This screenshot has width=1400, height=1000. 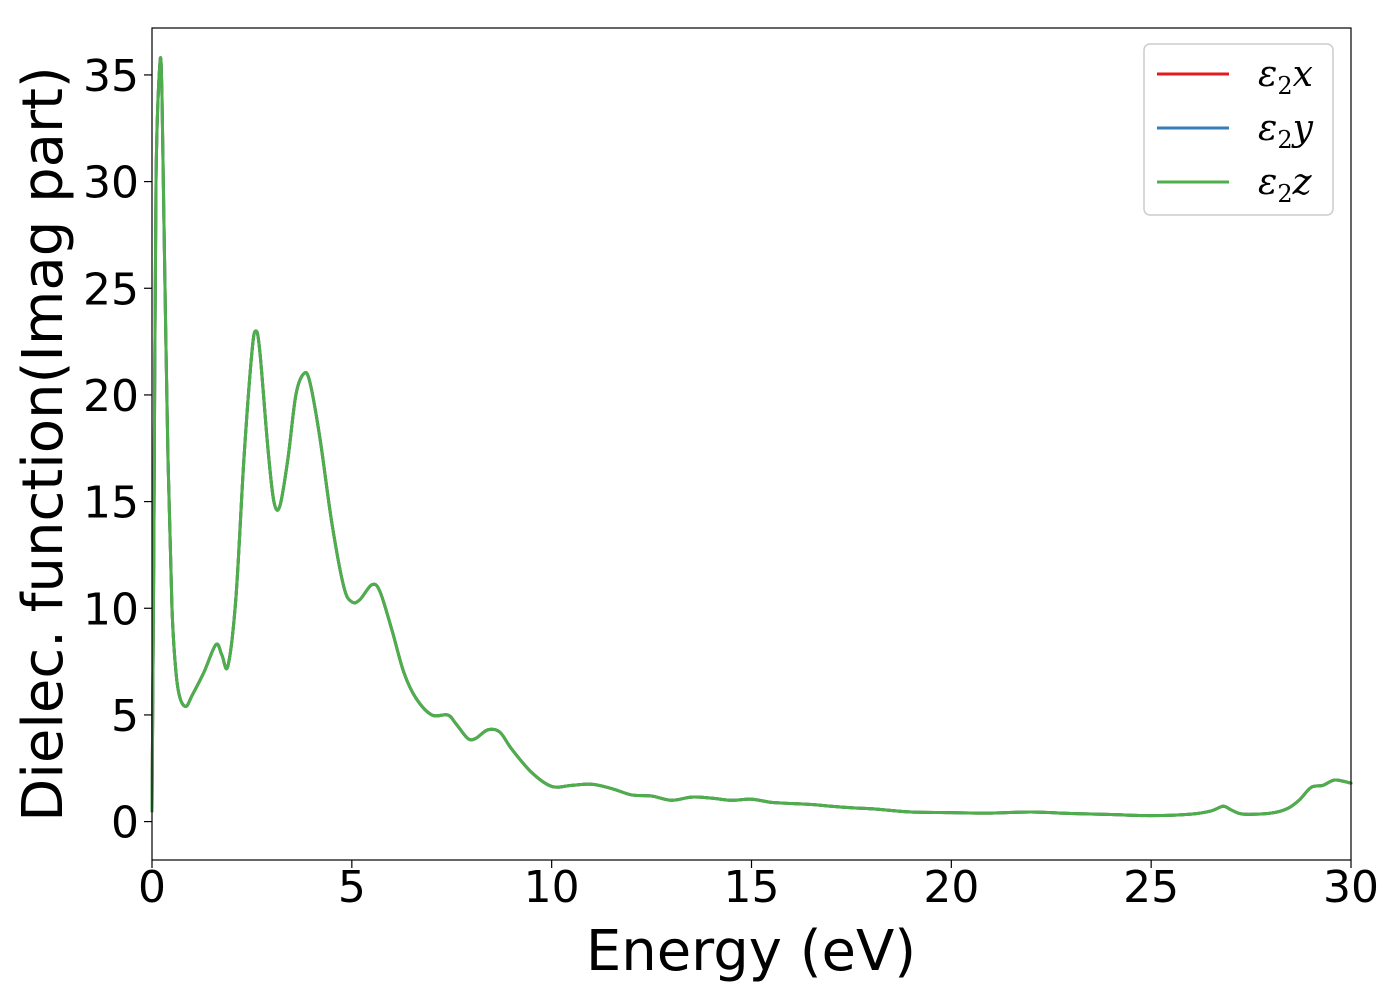 I want to click on y-axis-ticks: 0 5 10 15 20 25 30 35, so click(x=117, y=450).